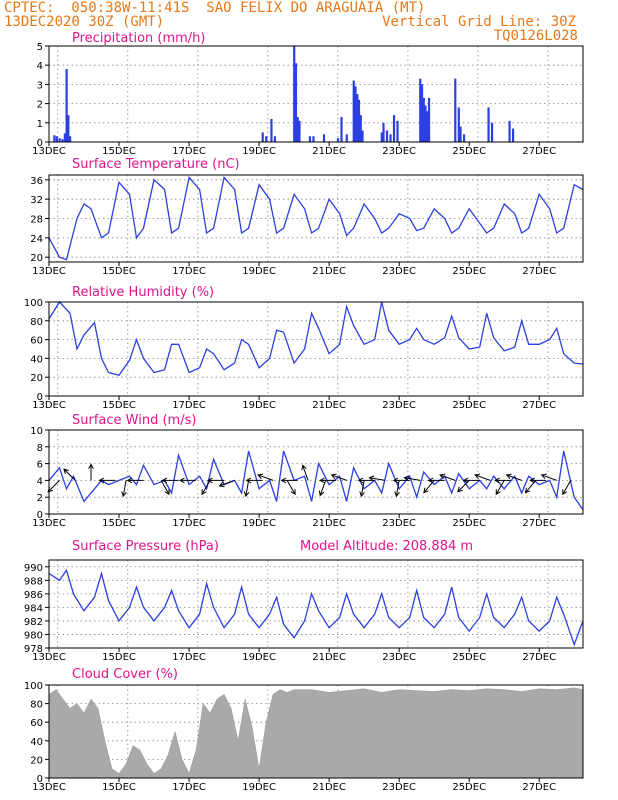  I want to click on y-tick-label: 988, so click(33, 581).